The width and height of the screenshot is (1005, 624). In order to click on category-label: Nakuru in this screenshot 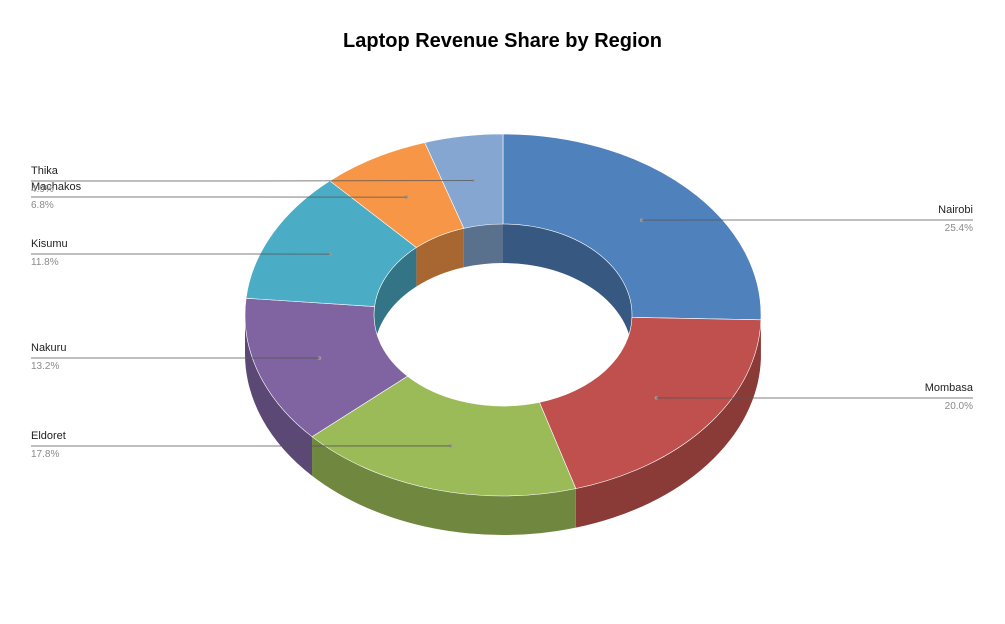, I will do `click(48, 348)`.